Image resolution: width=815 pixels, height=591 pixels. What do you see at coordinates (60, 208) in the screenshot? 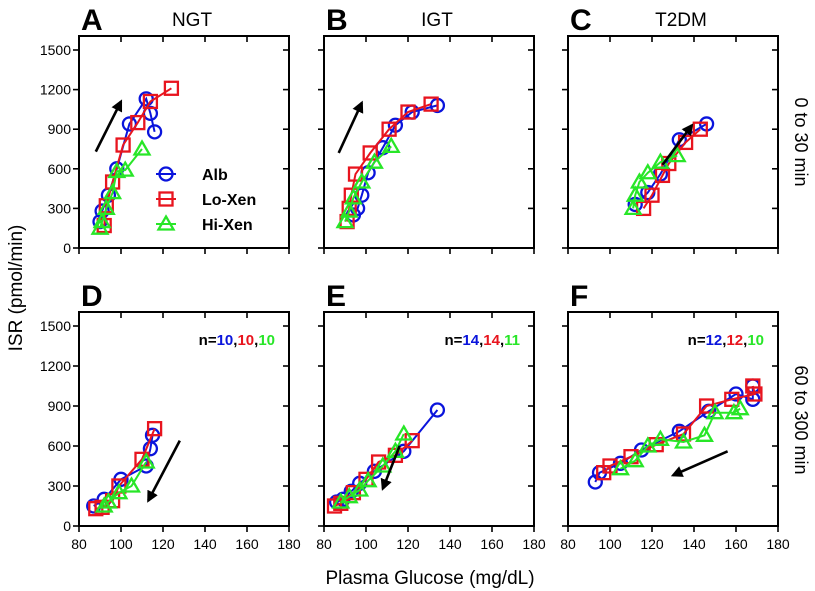
I see `y-tick-label: 300` at bounding box center [60, 208].